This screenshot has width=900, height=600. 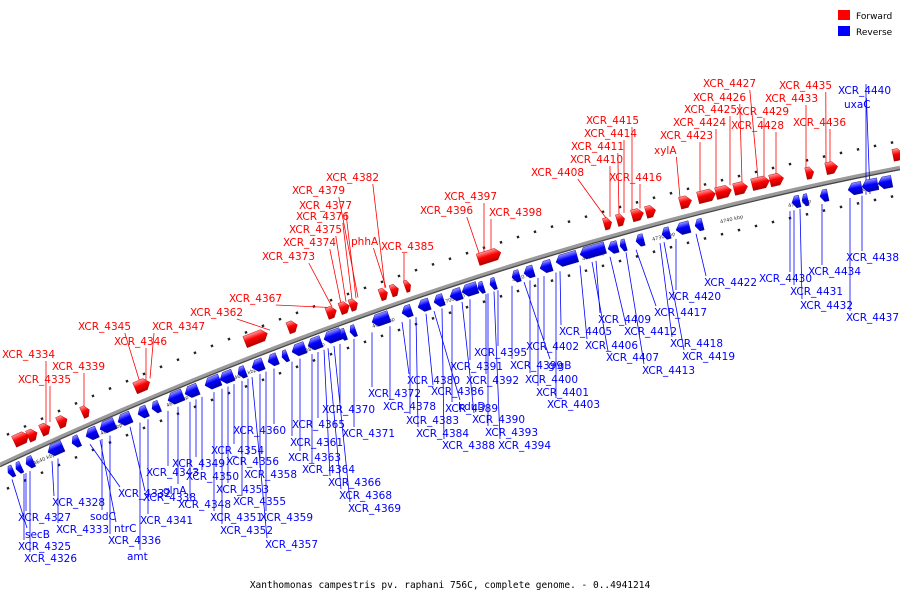 I want to click on reverse-gene-label-xcr-4343: XCR_4343, so click(x=172, y=473).